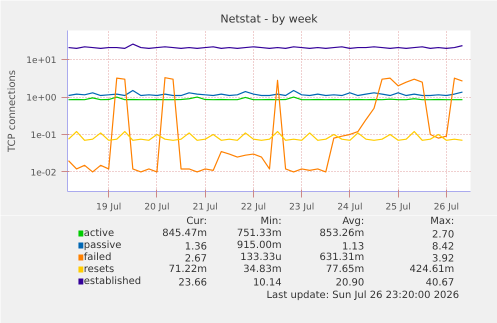 The image size is (497, 323). What do you see at coordinates (43, 173) in the screenshot?
I see `y-tick-label: 1e-02` at bounding box center [43, 173].